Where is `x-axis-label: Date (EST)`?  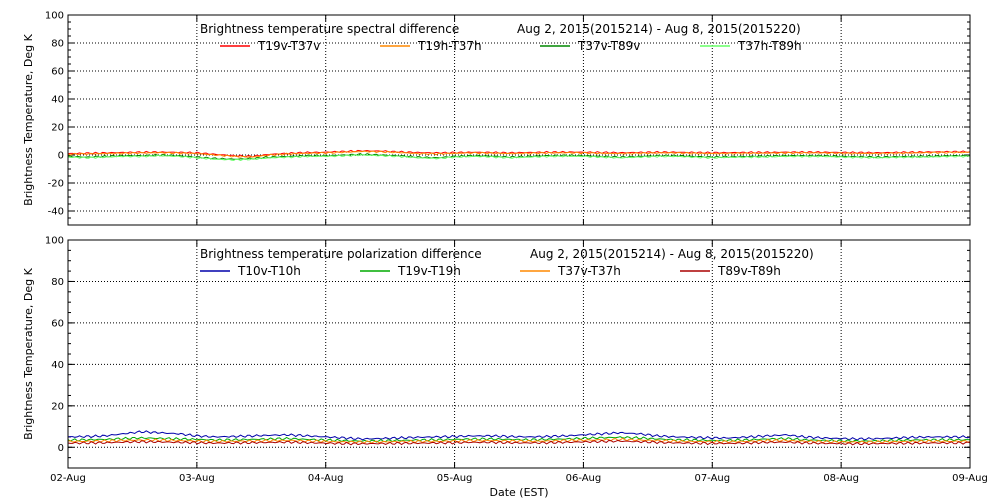 x-axis-label: Date (EST) is located at coordinates (518, 492).